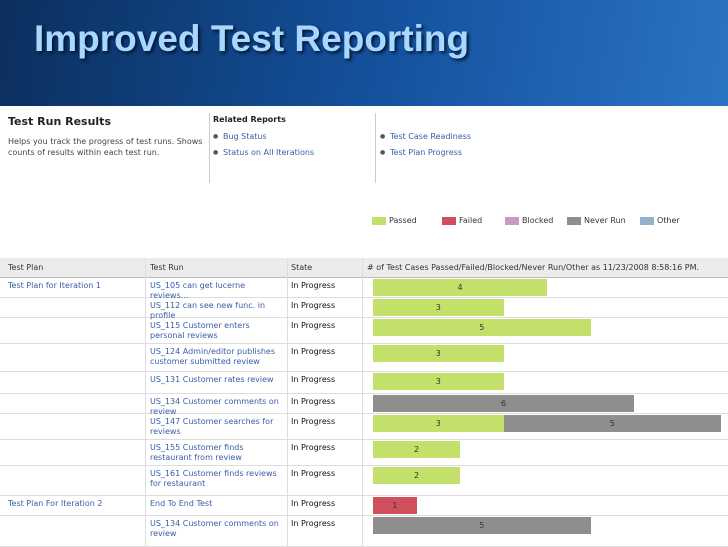 The image size is (728, 547). Describe the element at coordinates (249, 119) in the screenshot. I see `related-heading: Related Reports` at that location.